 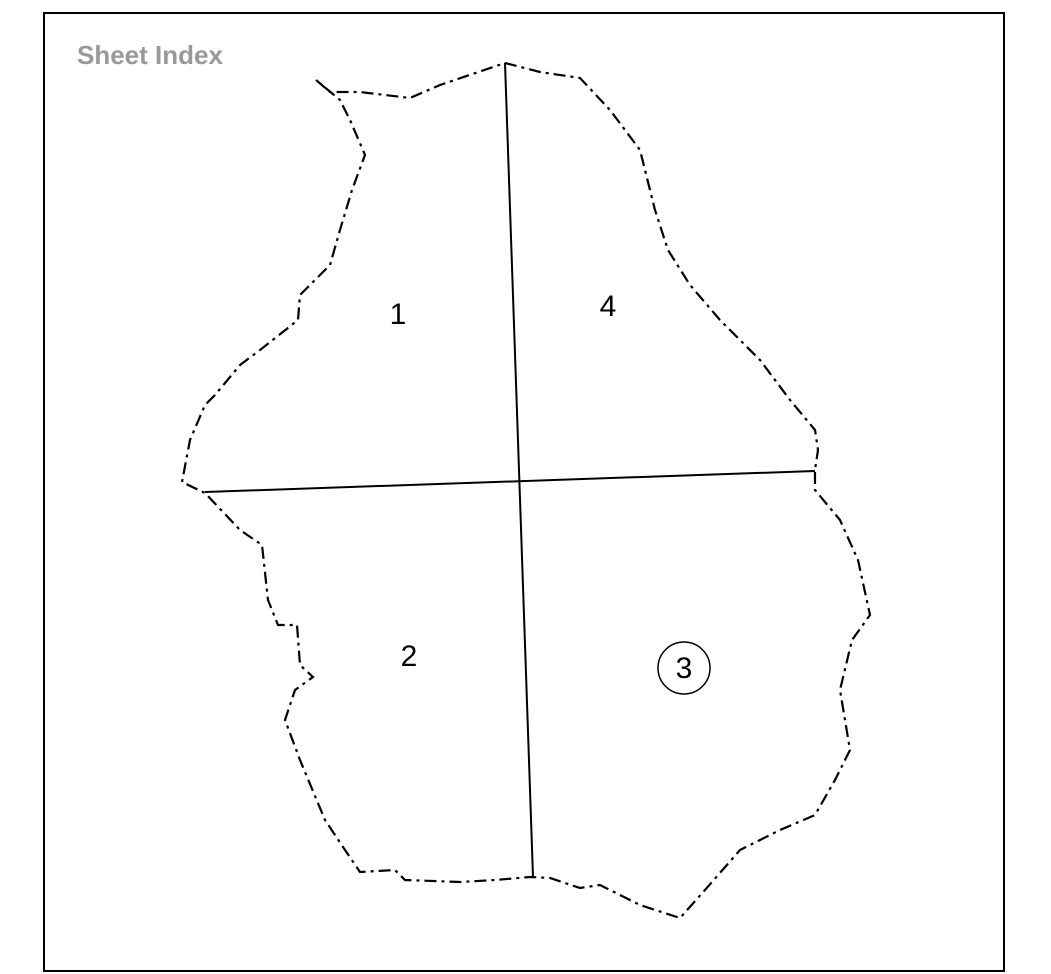 I want to click on sheet-label: 1, so click(x=398, y=314).